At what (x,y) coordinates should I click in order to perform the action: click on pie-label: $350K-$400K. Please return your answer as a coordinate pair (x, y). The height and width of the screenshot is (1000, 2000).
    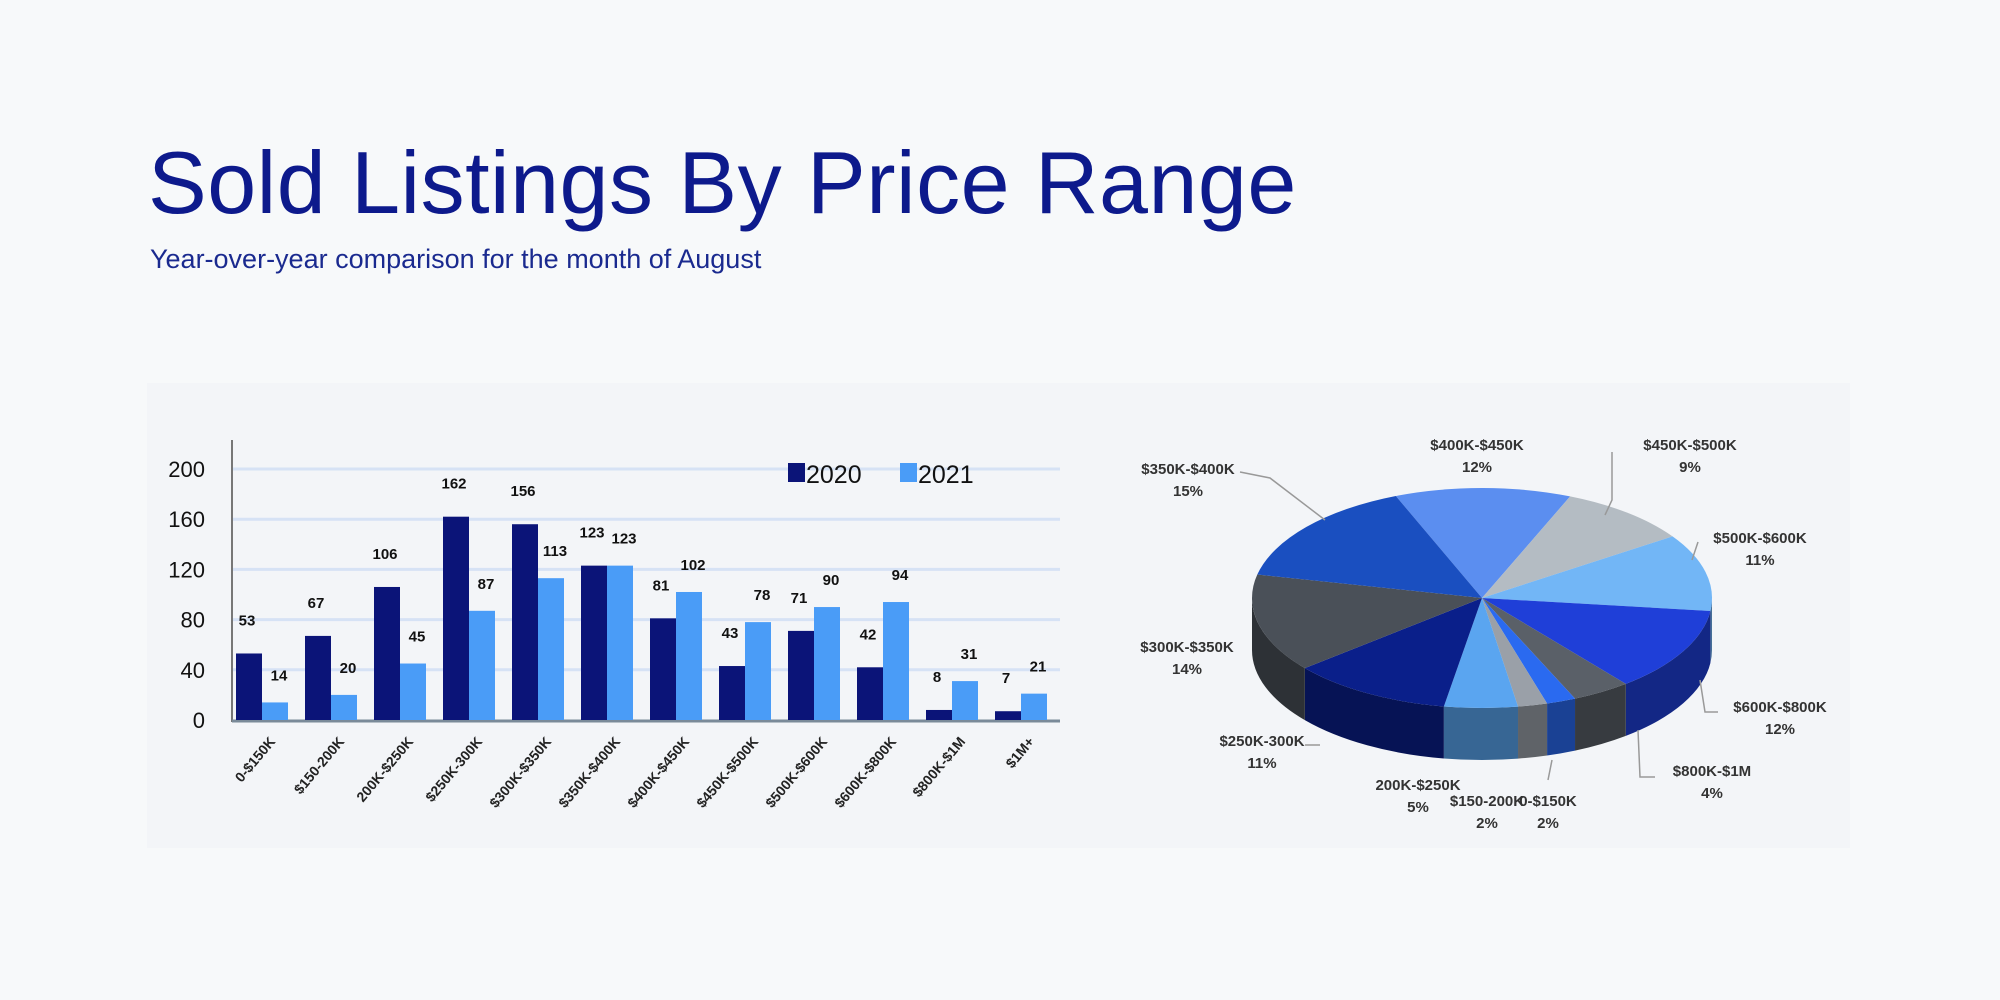
    Looking at the image, I should click on (1188, 469).